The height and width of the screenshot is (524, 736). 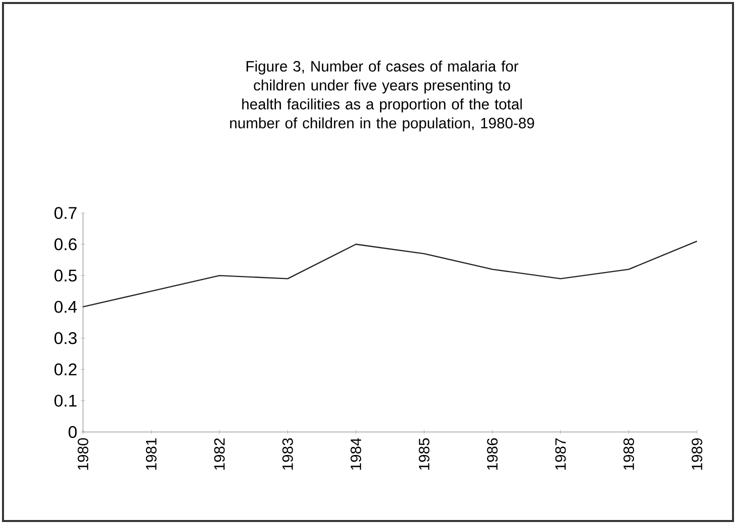 What do you see at coordinates (492, 454) in the screenshot?
I see `x-tick-label: 1986` at bounding box center [492, 454].